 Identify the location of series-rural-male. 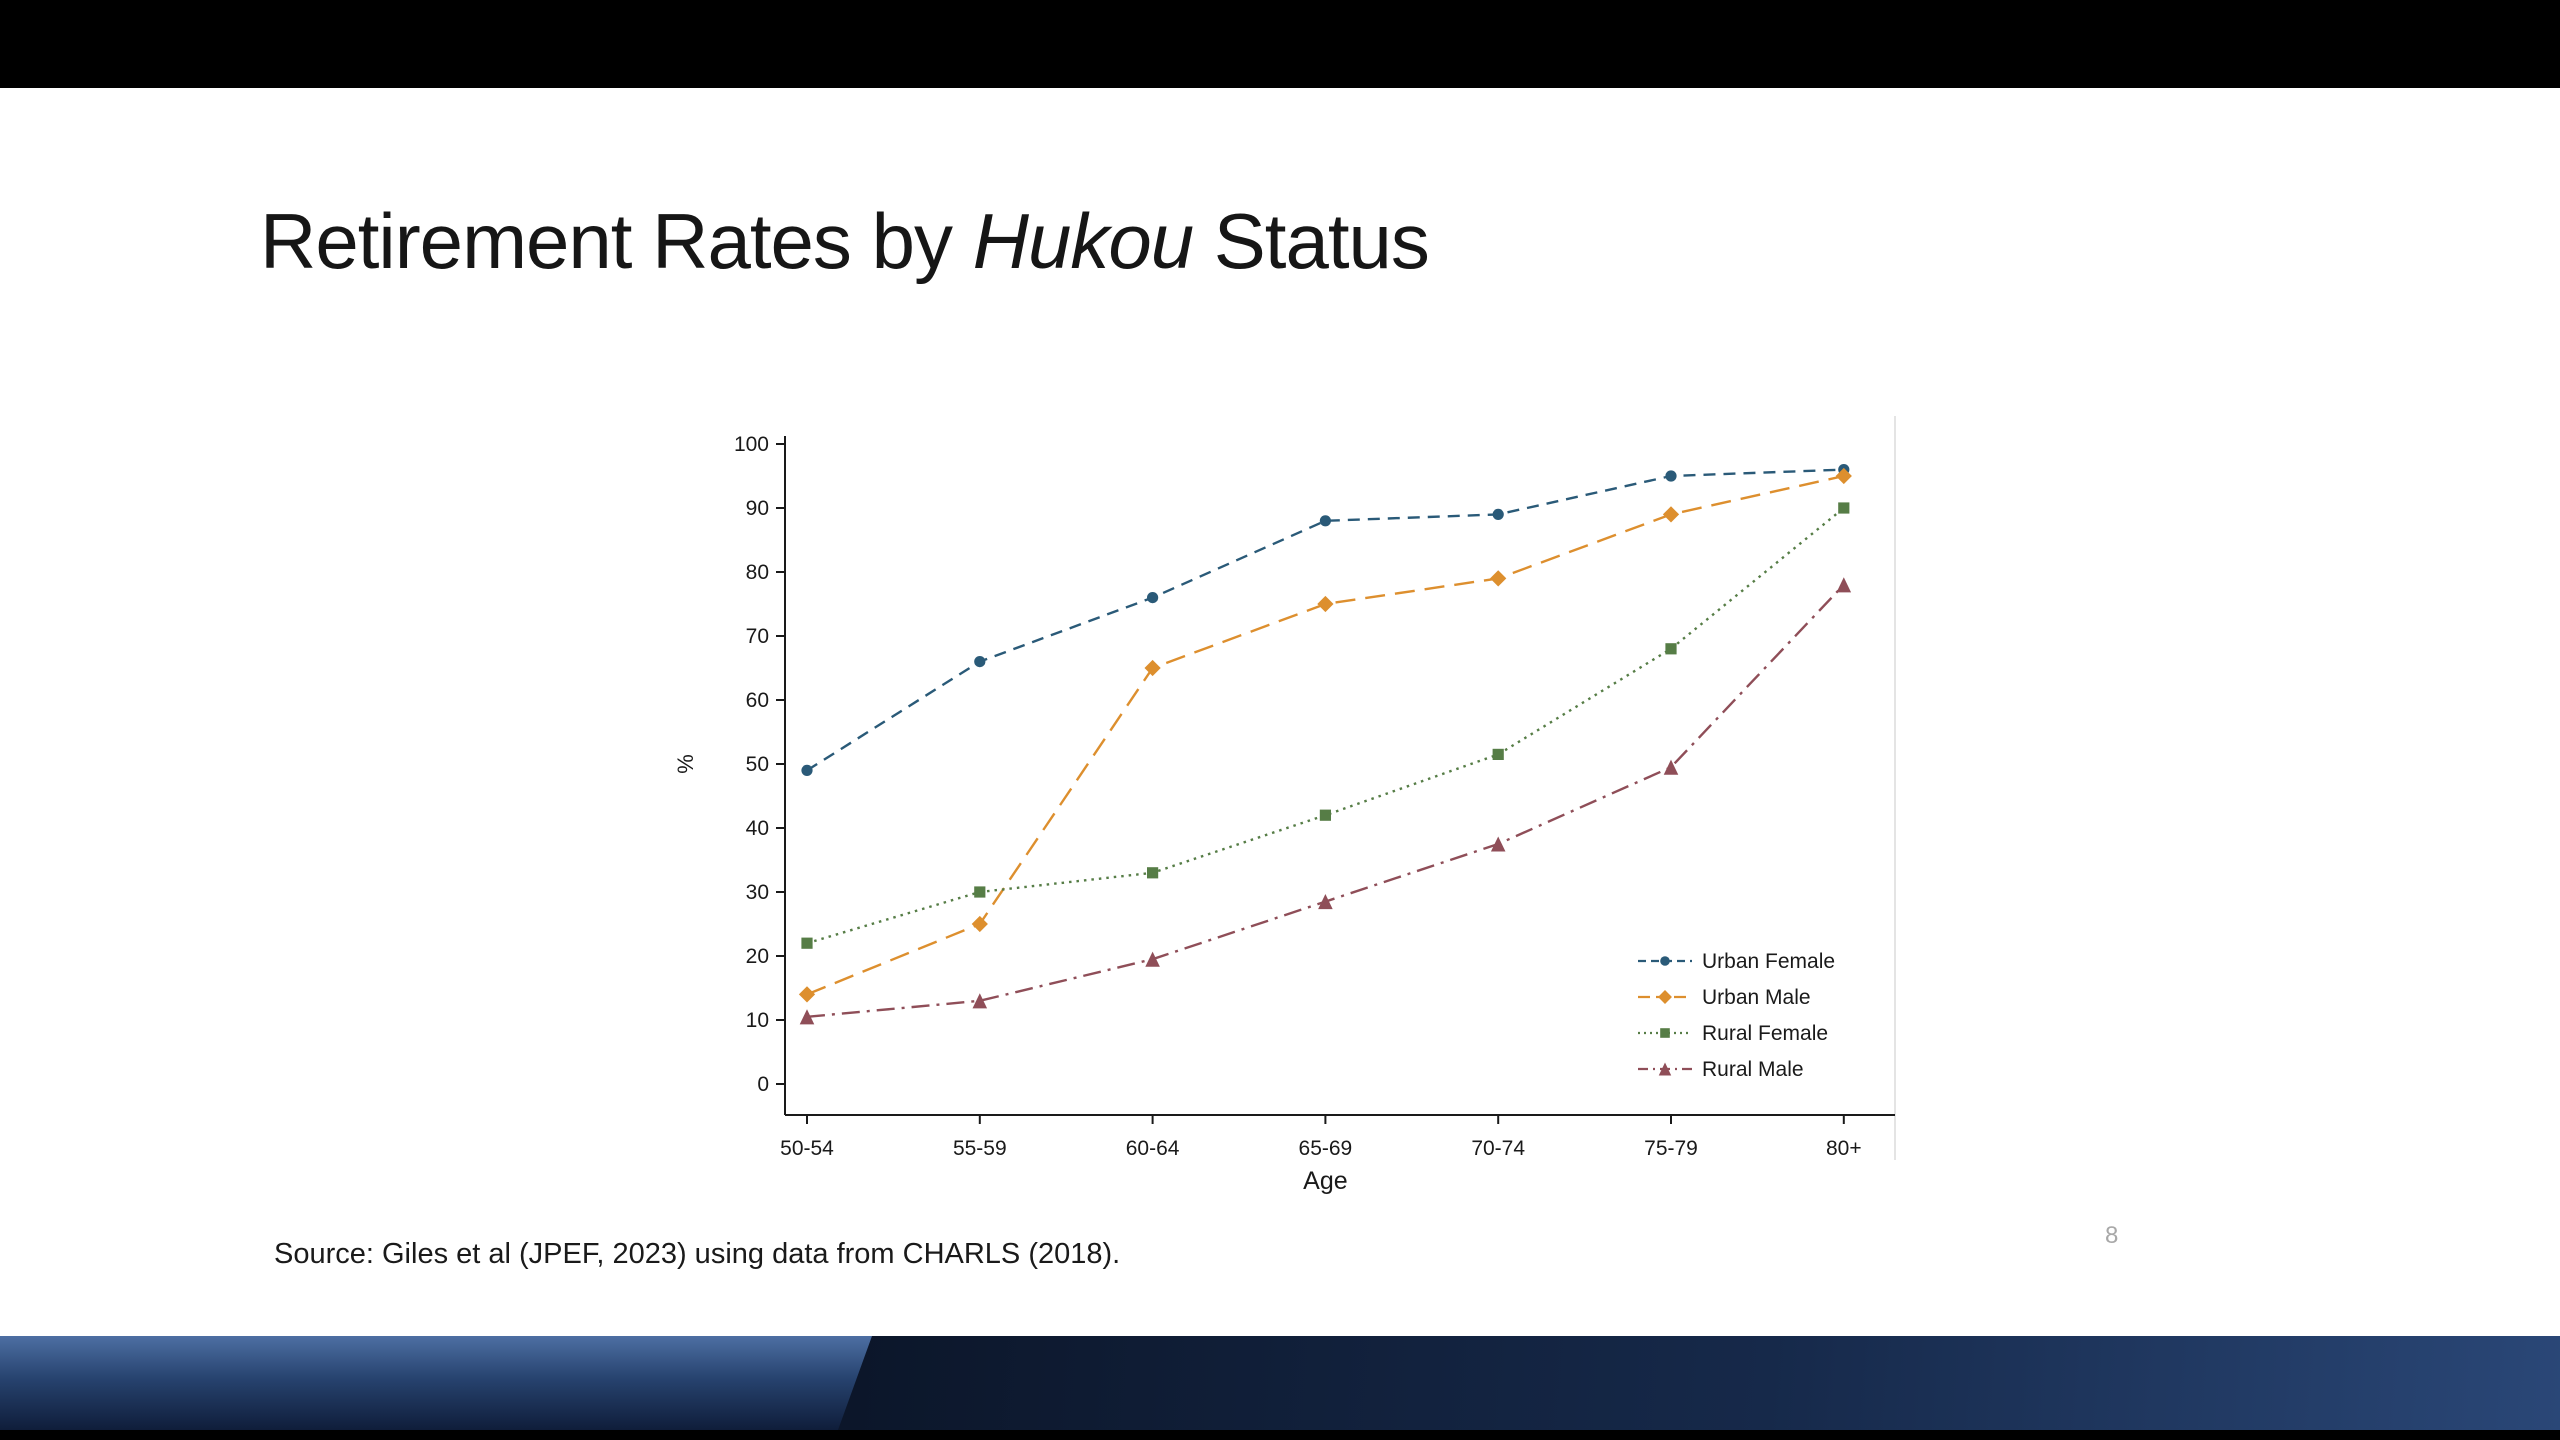
(1325, 801).